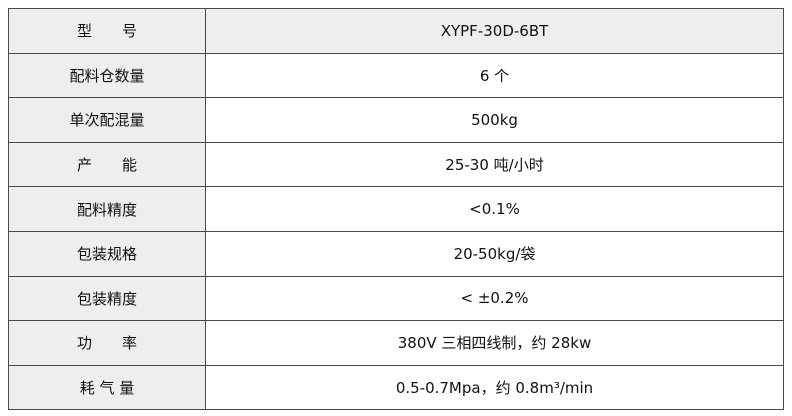 The width and height of the screenshot is (792, 416). Describe the element at coordinates (494, 209) in the screenshot. I see `spec-value: <0.1%` at that location.